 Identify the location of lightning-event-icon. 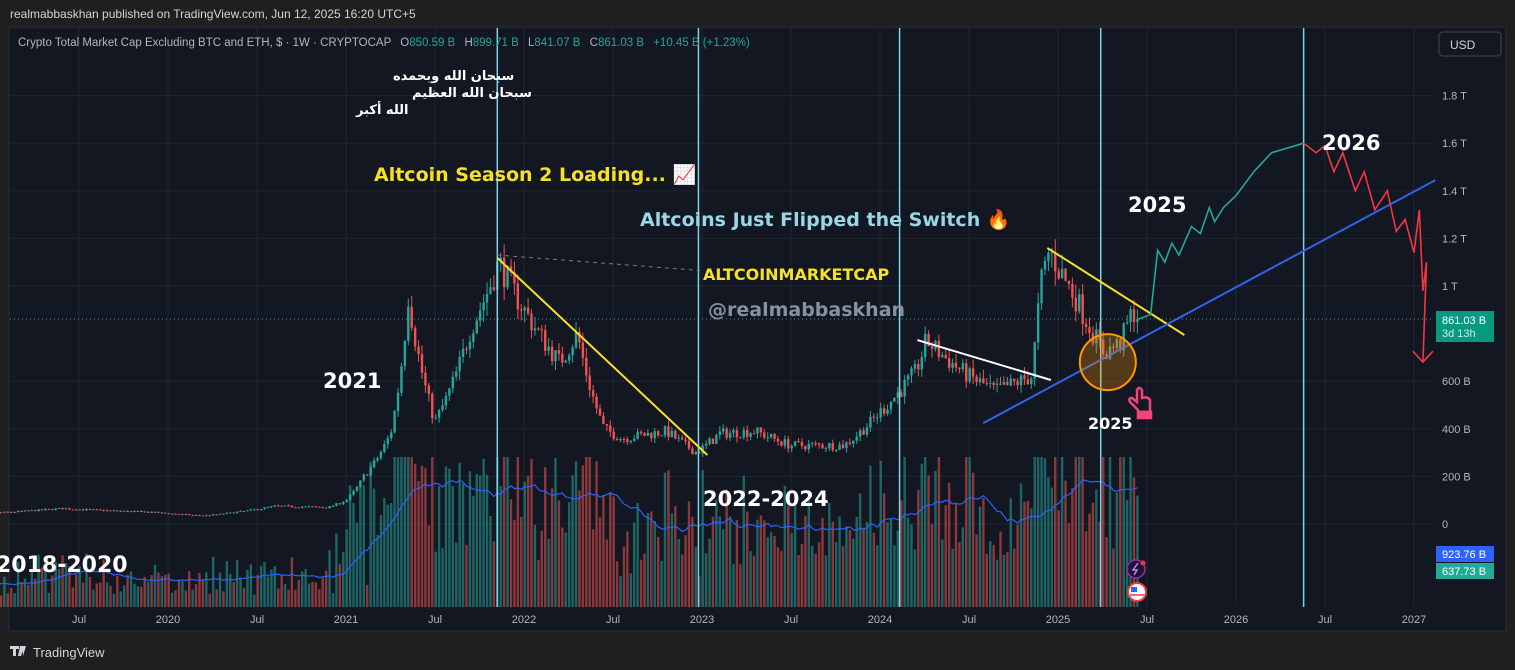
(1136, 569).